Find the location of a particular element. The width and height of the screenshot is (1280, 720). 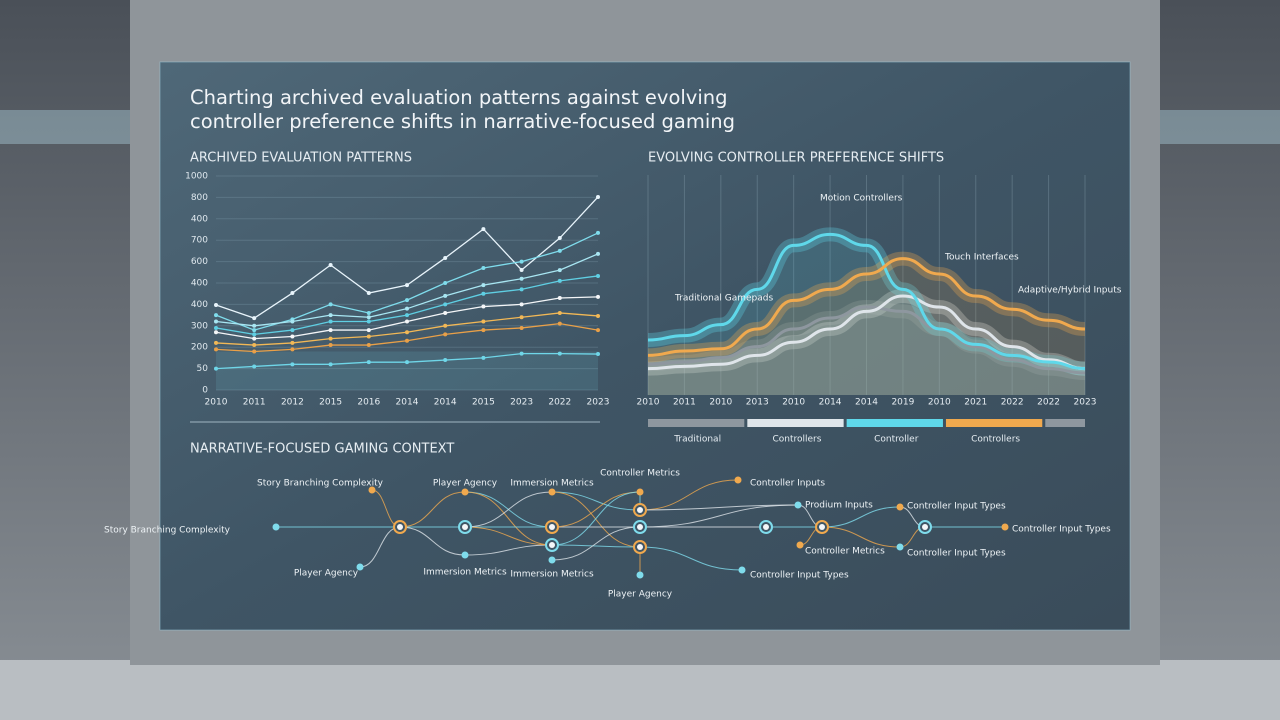

y-tick-label: 0 is located at coordinates (205, 391).